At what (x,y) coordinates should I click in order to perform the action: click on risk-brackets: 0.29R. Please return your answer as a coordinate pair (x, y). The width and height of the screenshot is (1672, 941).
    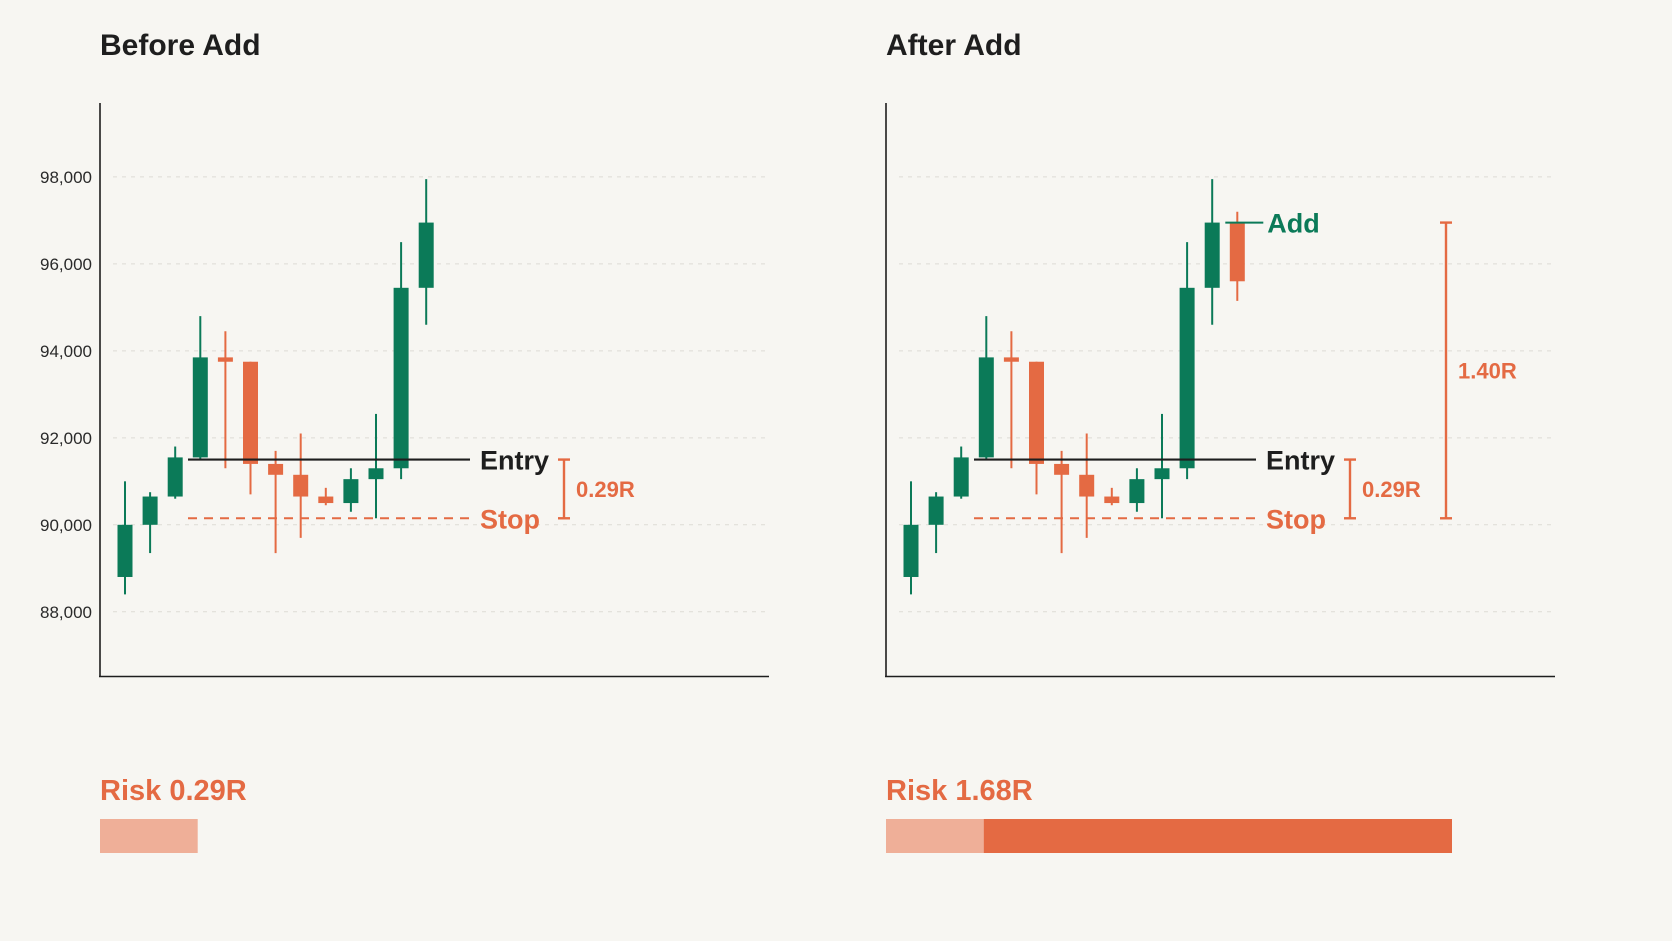
    Looking at the image, I should click on (596, 489).